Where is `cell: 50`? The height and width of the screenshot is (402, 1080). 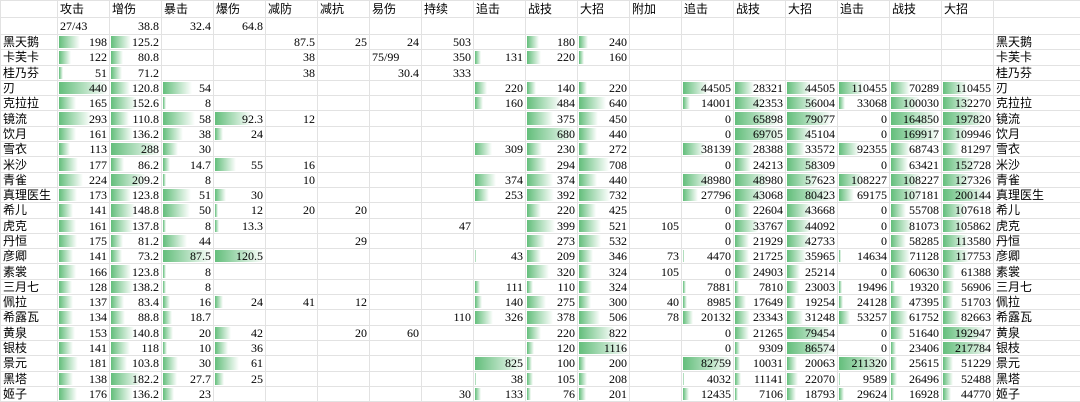
cell: 50 is located at coordinates (187, 210).